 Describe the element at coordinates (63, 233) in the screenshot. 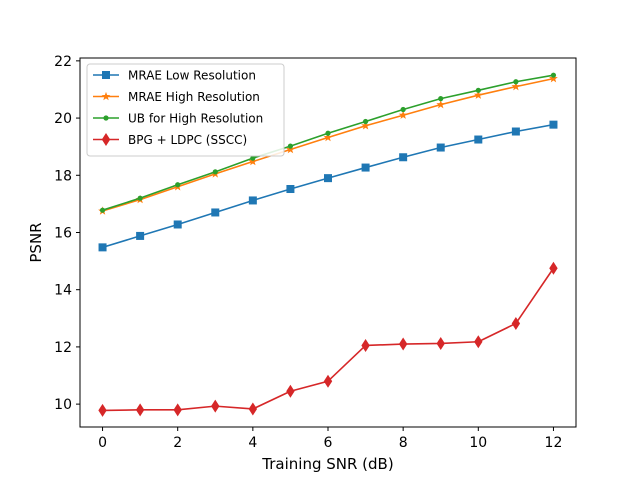

I see `y-tick-label: 16` at that location.